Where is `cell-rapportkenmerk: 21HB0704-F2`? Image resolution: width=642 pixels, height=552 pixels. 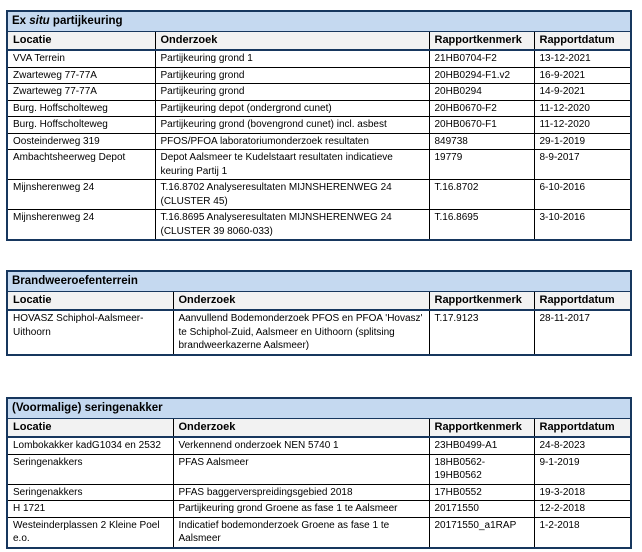 cell-rapportkenmerk: 21HB0704-F2 is located at coordinates (481, 58).